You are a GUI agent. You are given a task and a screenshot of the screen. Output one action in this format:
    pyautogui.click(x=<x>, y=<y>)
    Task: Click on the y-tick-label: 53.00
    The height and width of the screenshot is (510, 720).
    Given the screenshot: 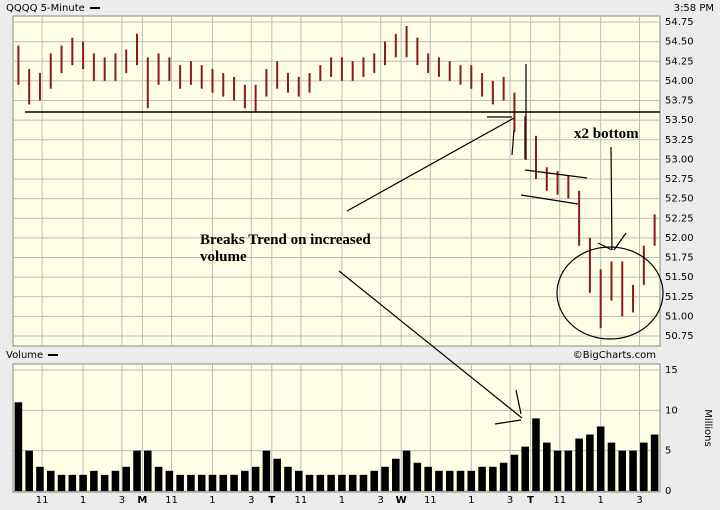 What is the action you would take?
    pyautogui.click(x=679, y=159)
    